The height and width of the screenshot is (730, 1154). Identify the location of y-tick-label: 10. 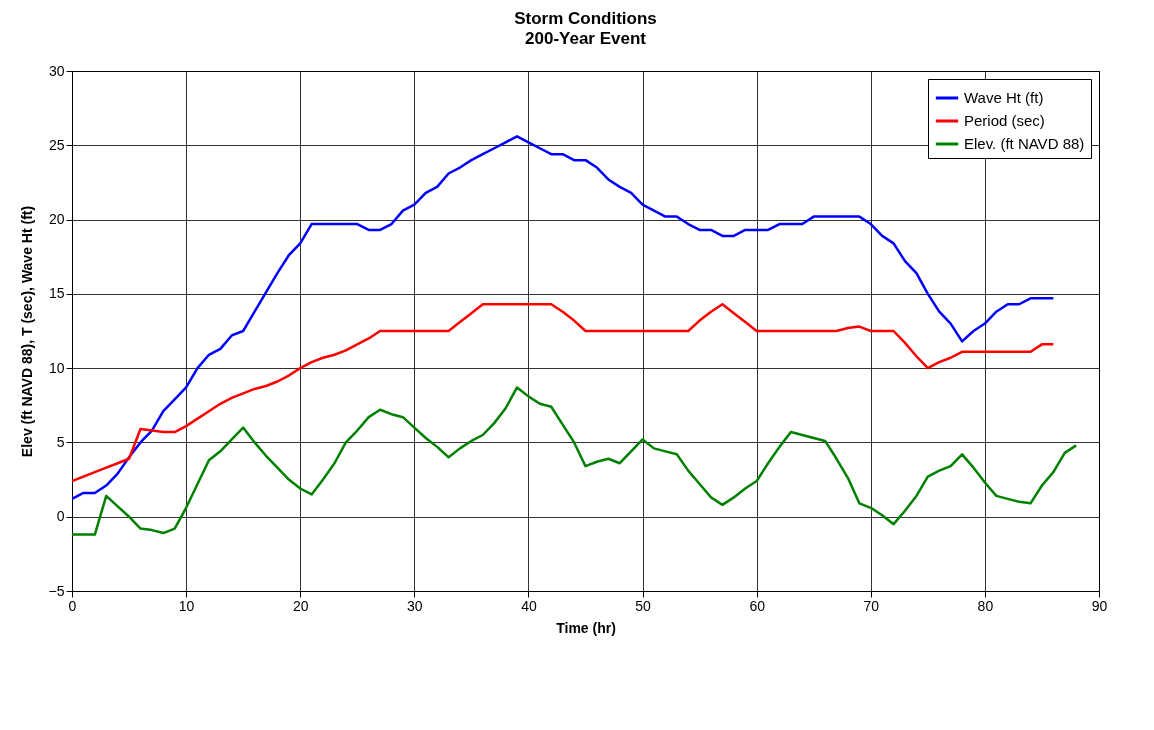
(56, 367).